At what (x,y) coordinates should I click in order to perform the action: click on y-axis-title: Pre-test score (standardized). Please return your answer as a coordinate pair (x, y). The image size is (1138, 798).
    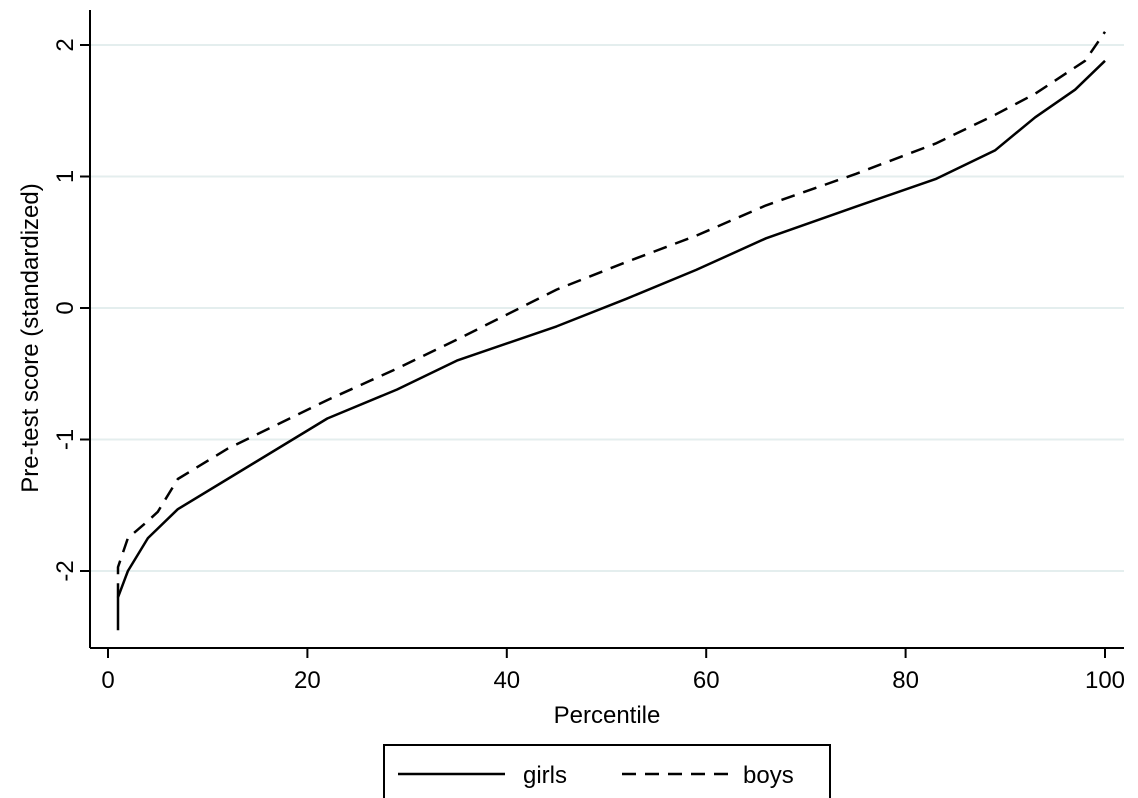
    Looking at the image, I should click on (30, 337).